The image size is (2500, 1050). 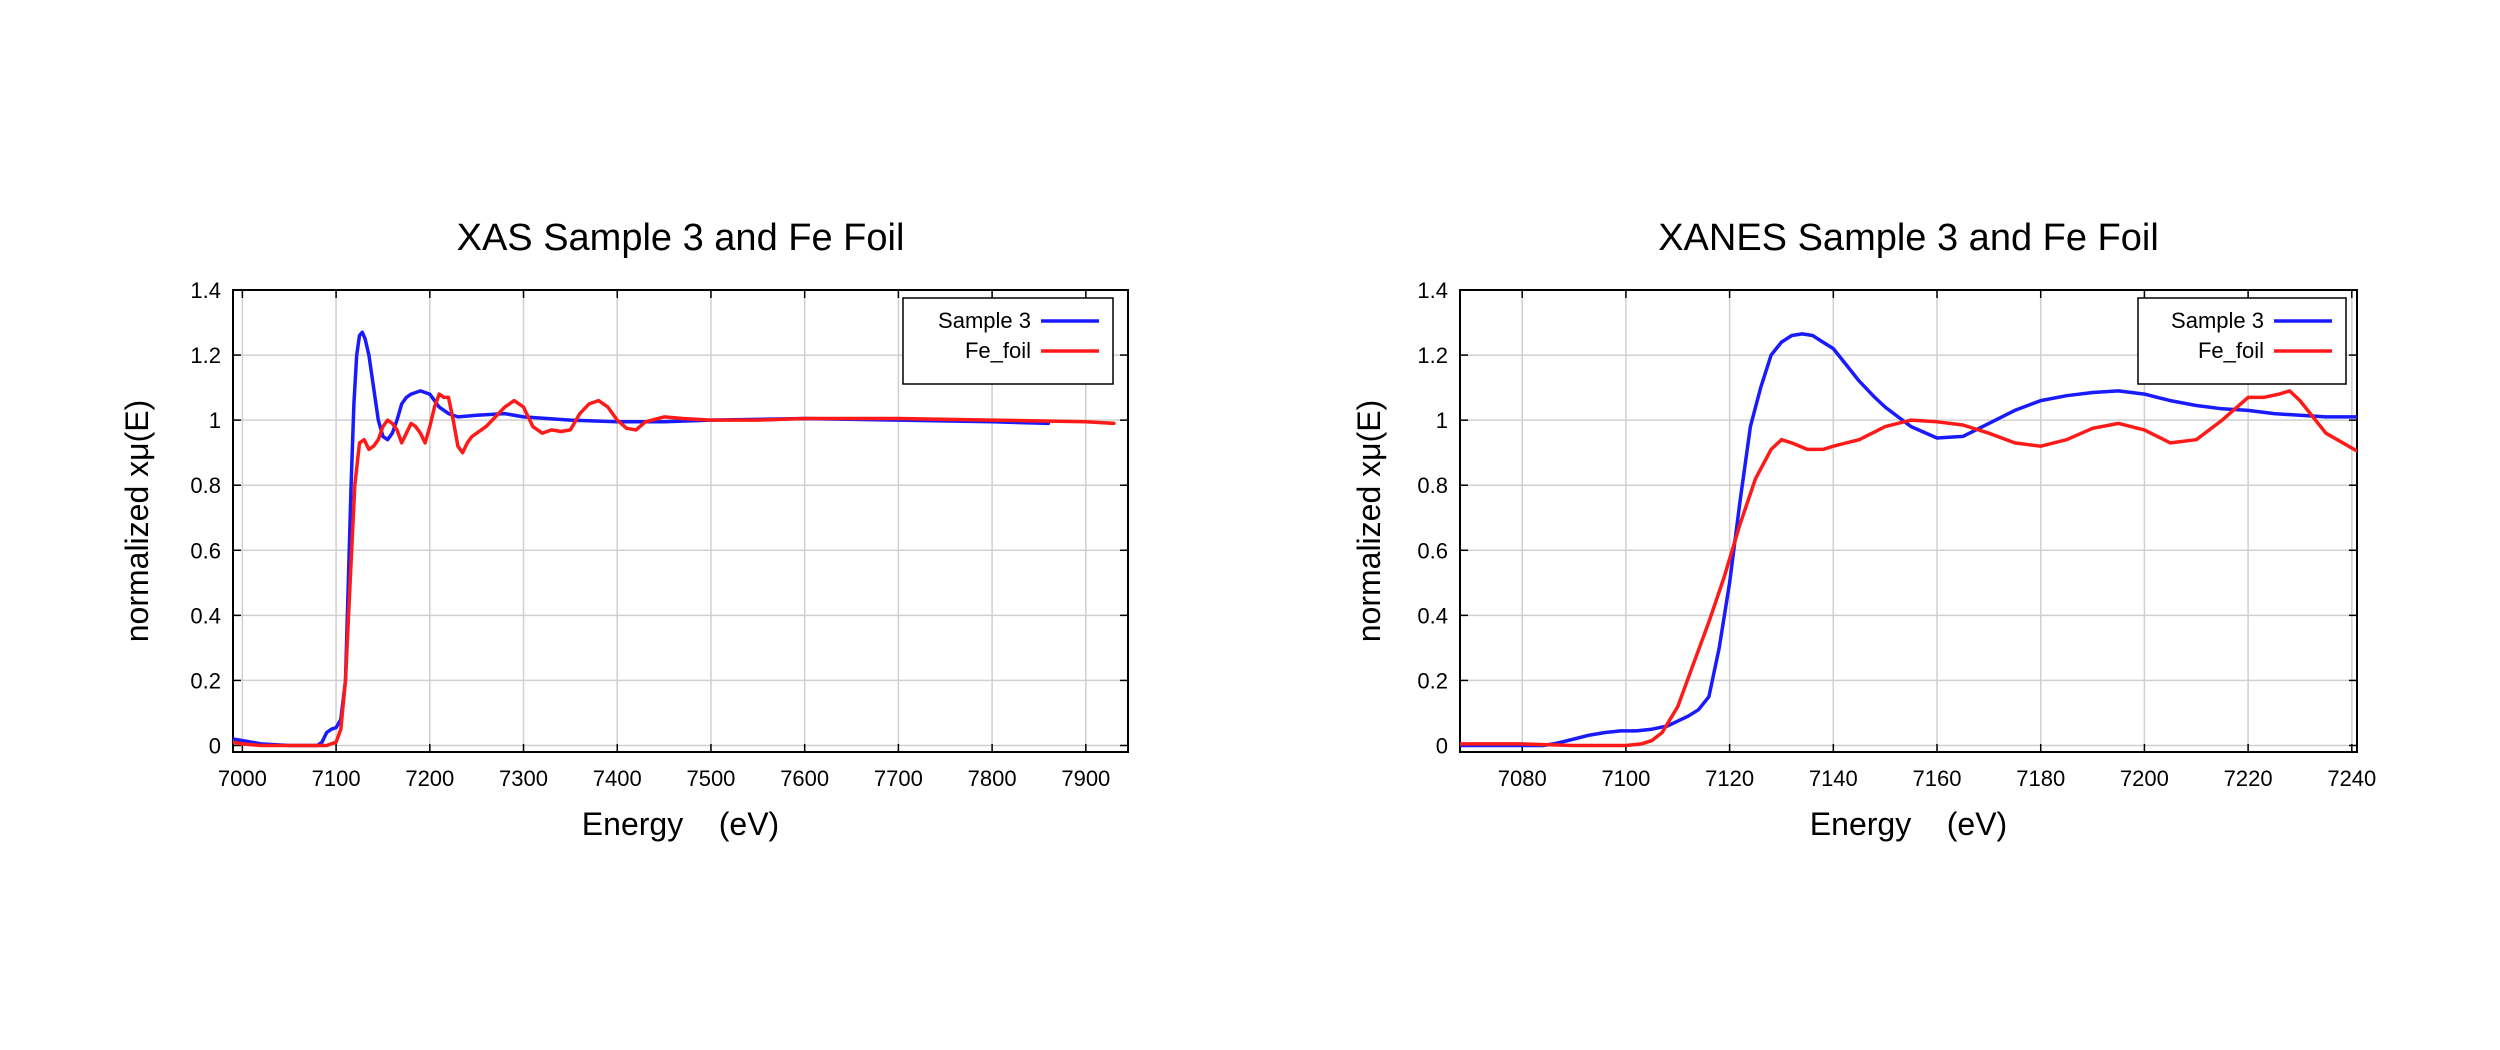 What do you see at coordinates (1833, 778) in the screenshot?
I see `x-tick-label: 7140` at bounding box center [1833, 778].